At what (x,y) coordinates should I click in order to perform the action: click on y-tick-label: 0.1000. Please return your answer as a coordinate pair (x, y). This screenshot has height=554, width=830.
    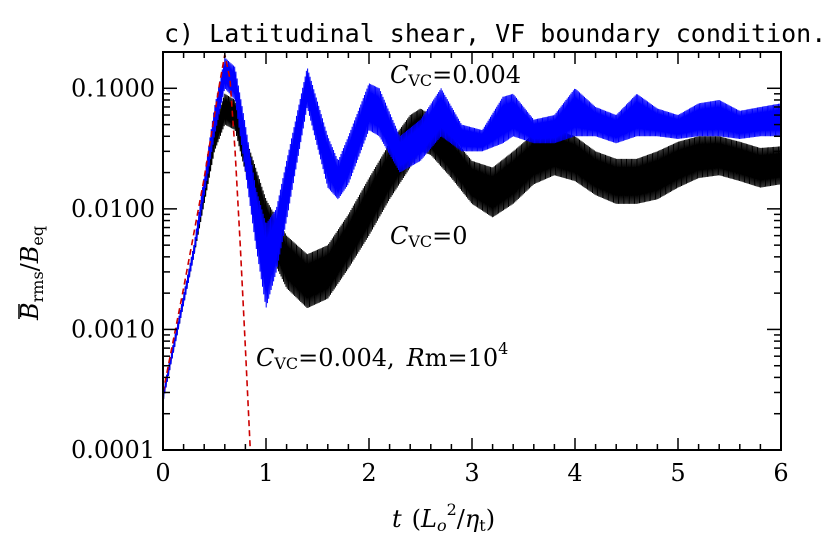
    Looking at the image, I should click on (113, 88).